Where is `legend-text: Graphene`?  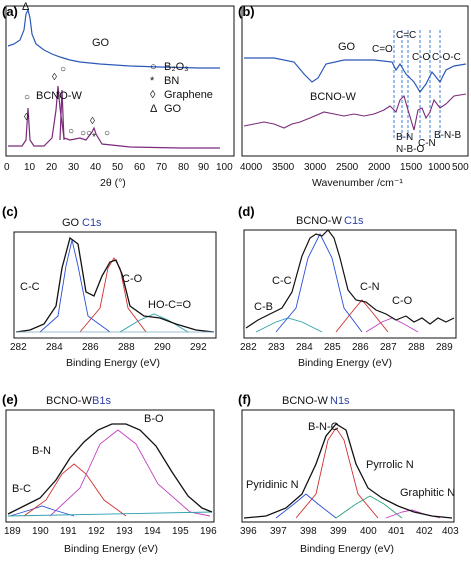
legend-text: Graphene is located at coordinates (188, 95).